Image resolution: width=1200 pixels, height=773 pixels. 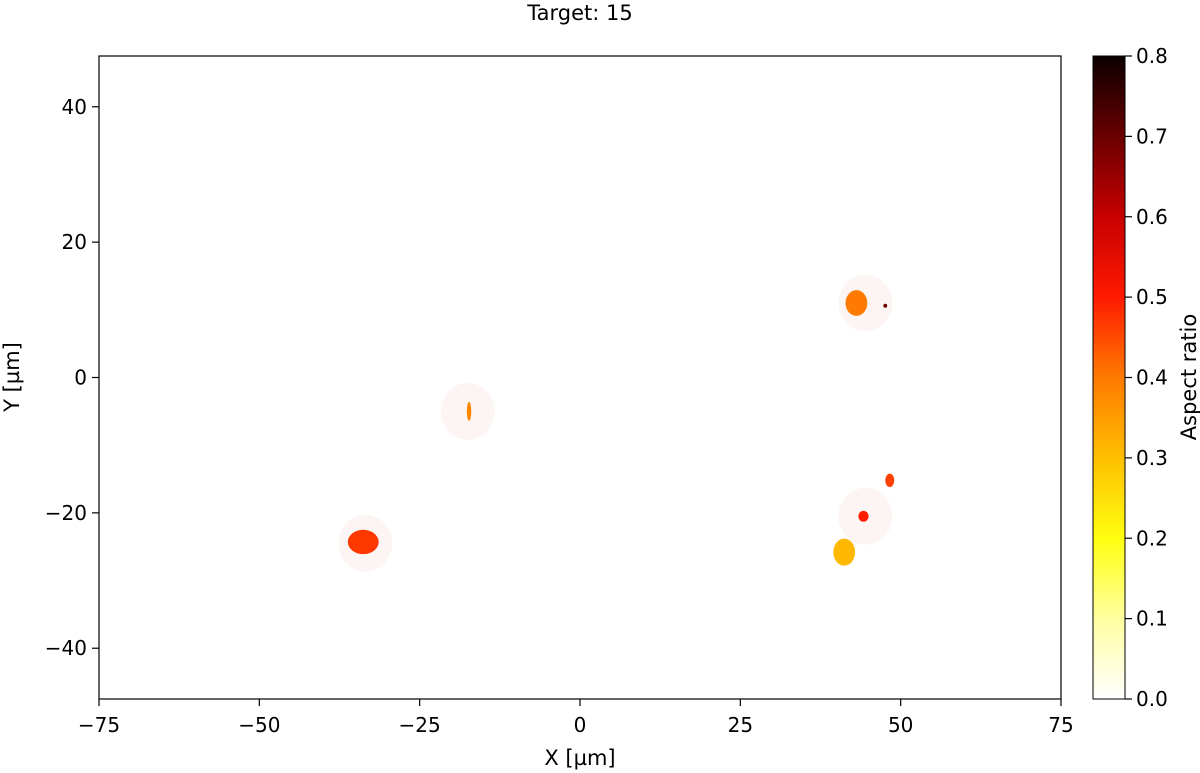 What do you see at coordinates (99, 725) in the screenshot?
I see `x-tick-label: −75` at bounding box center [99, 725].